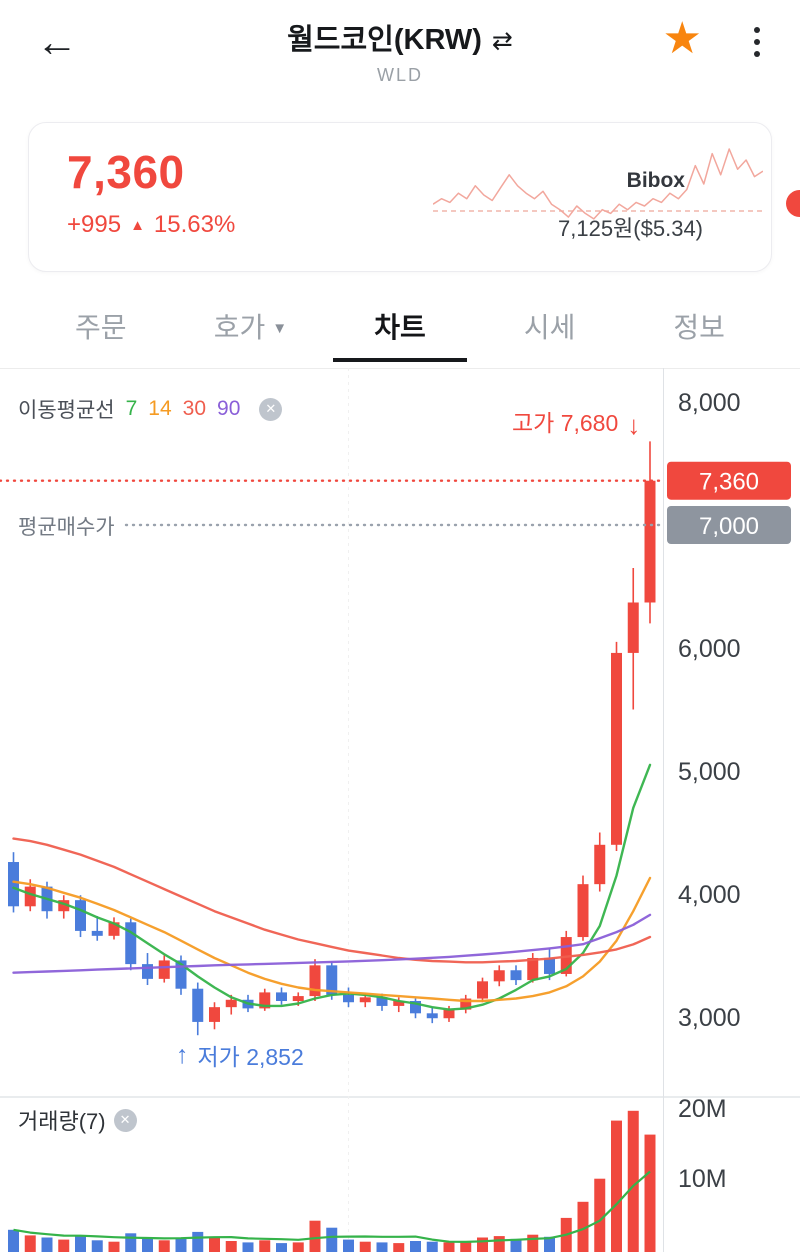 The width and height of the screenshot is (800, 1252). What do you see at coordinates (94, 224) in the screenshot?
I see `change-amount: +995` at bounding box center [94, 224].